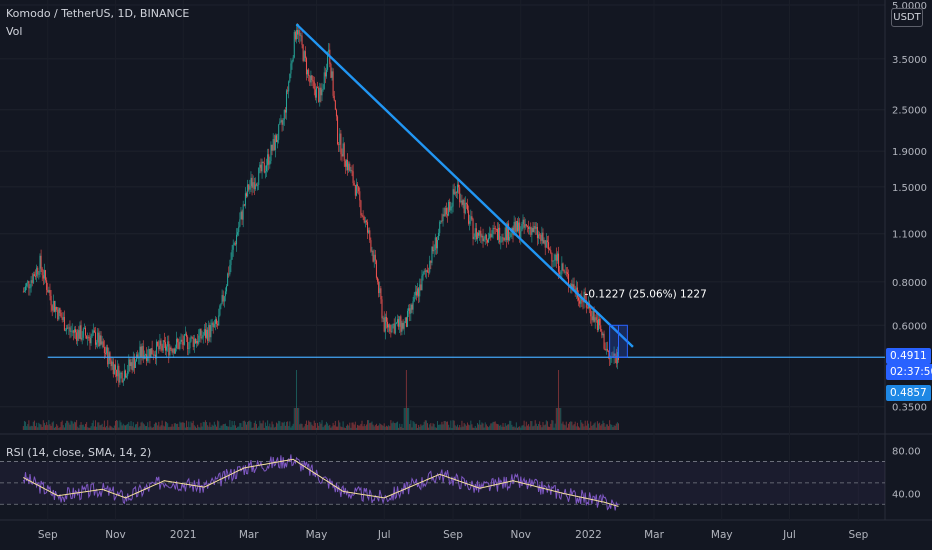 The image size is (932, 550). I want to click on price-tick-label: 2.5000, so click(909, 111).